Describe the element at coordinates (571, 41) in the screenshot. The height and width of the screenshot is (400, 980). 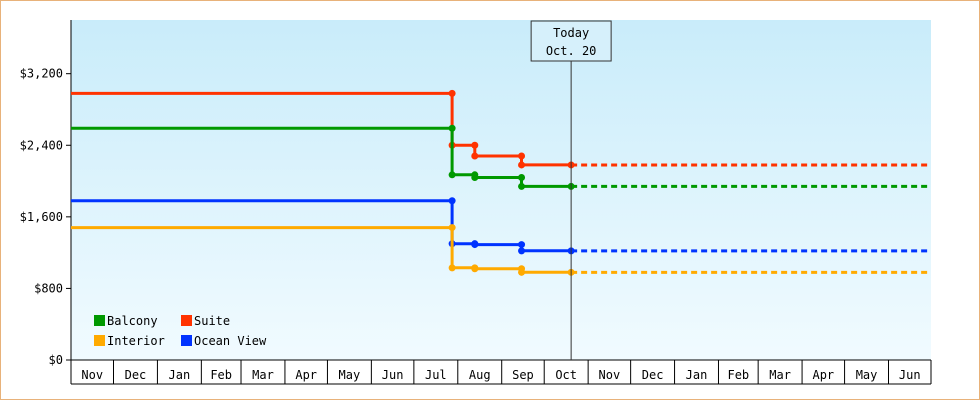
I see `today-box` at that location.